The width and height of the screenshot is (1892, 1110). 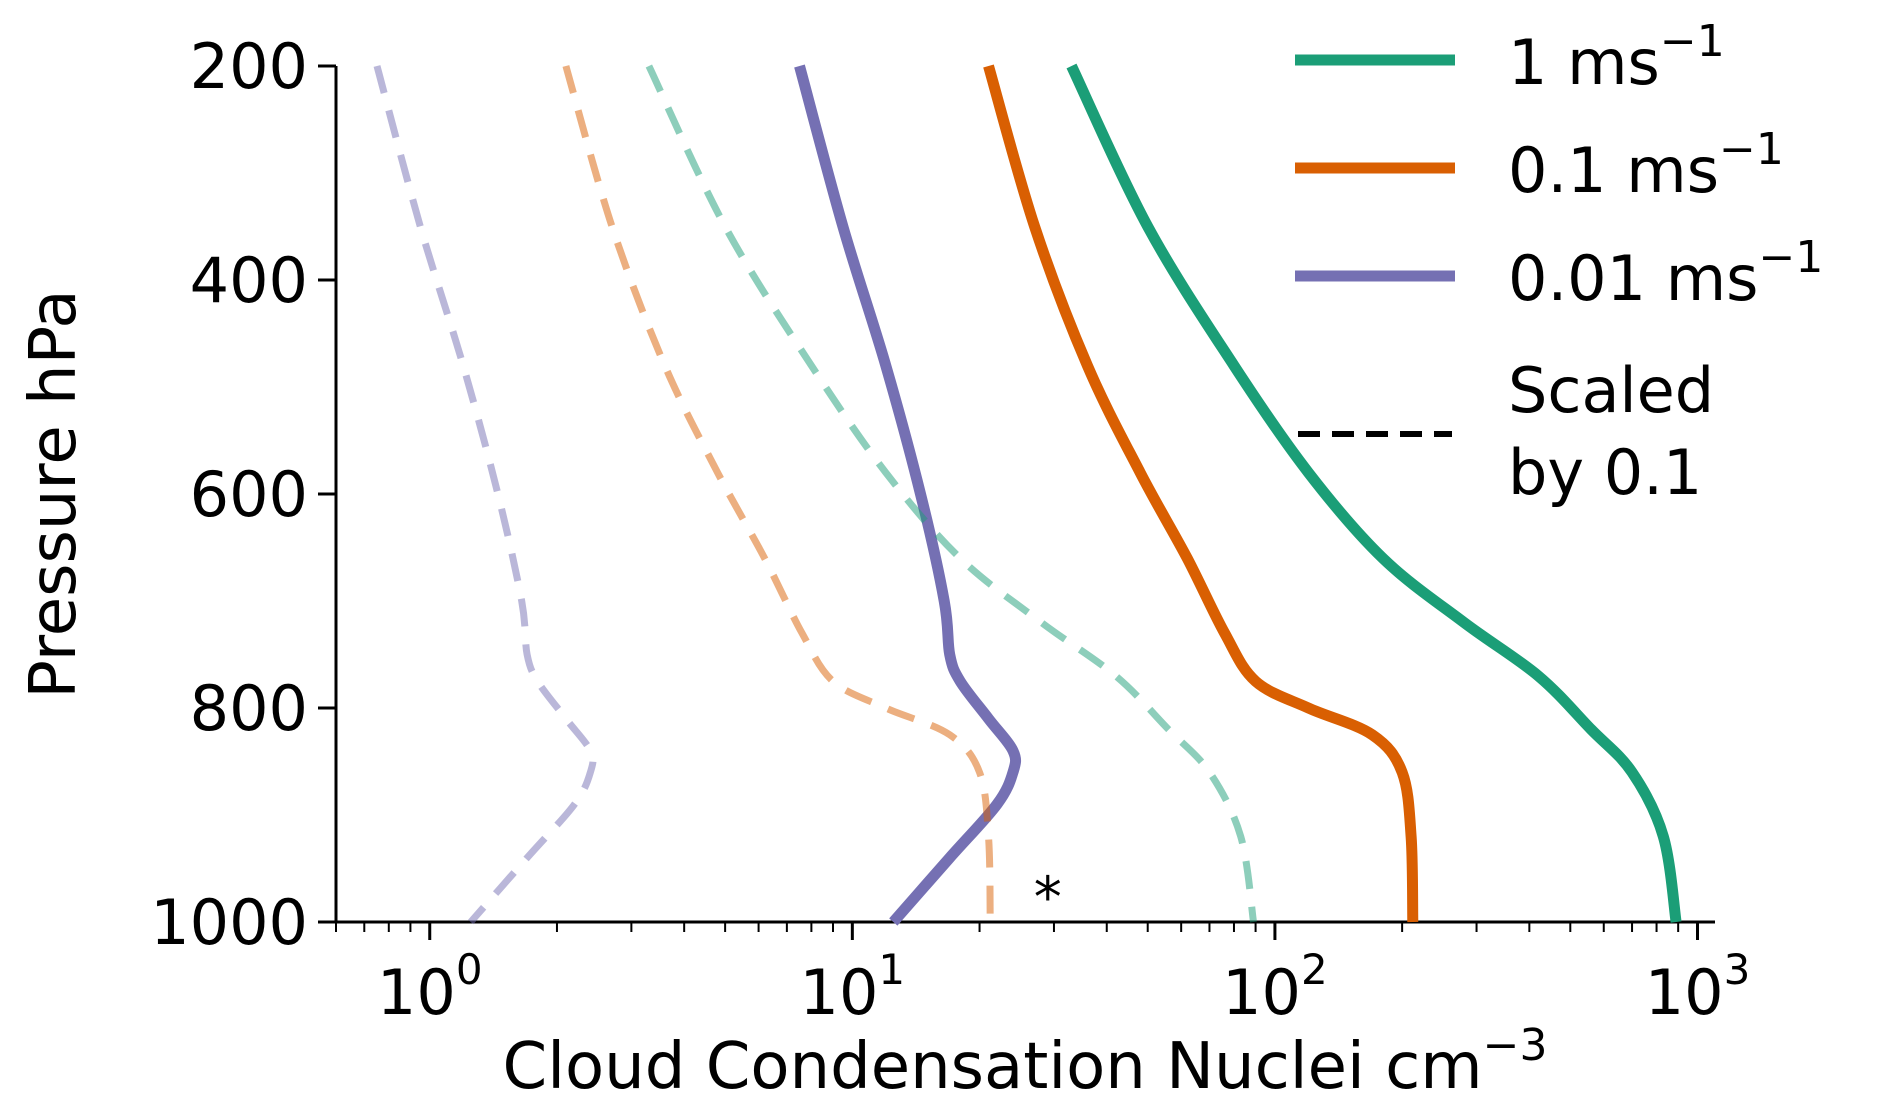 I want to click on x-tick-label-exponent: 2, so click(x=1314, y=969).